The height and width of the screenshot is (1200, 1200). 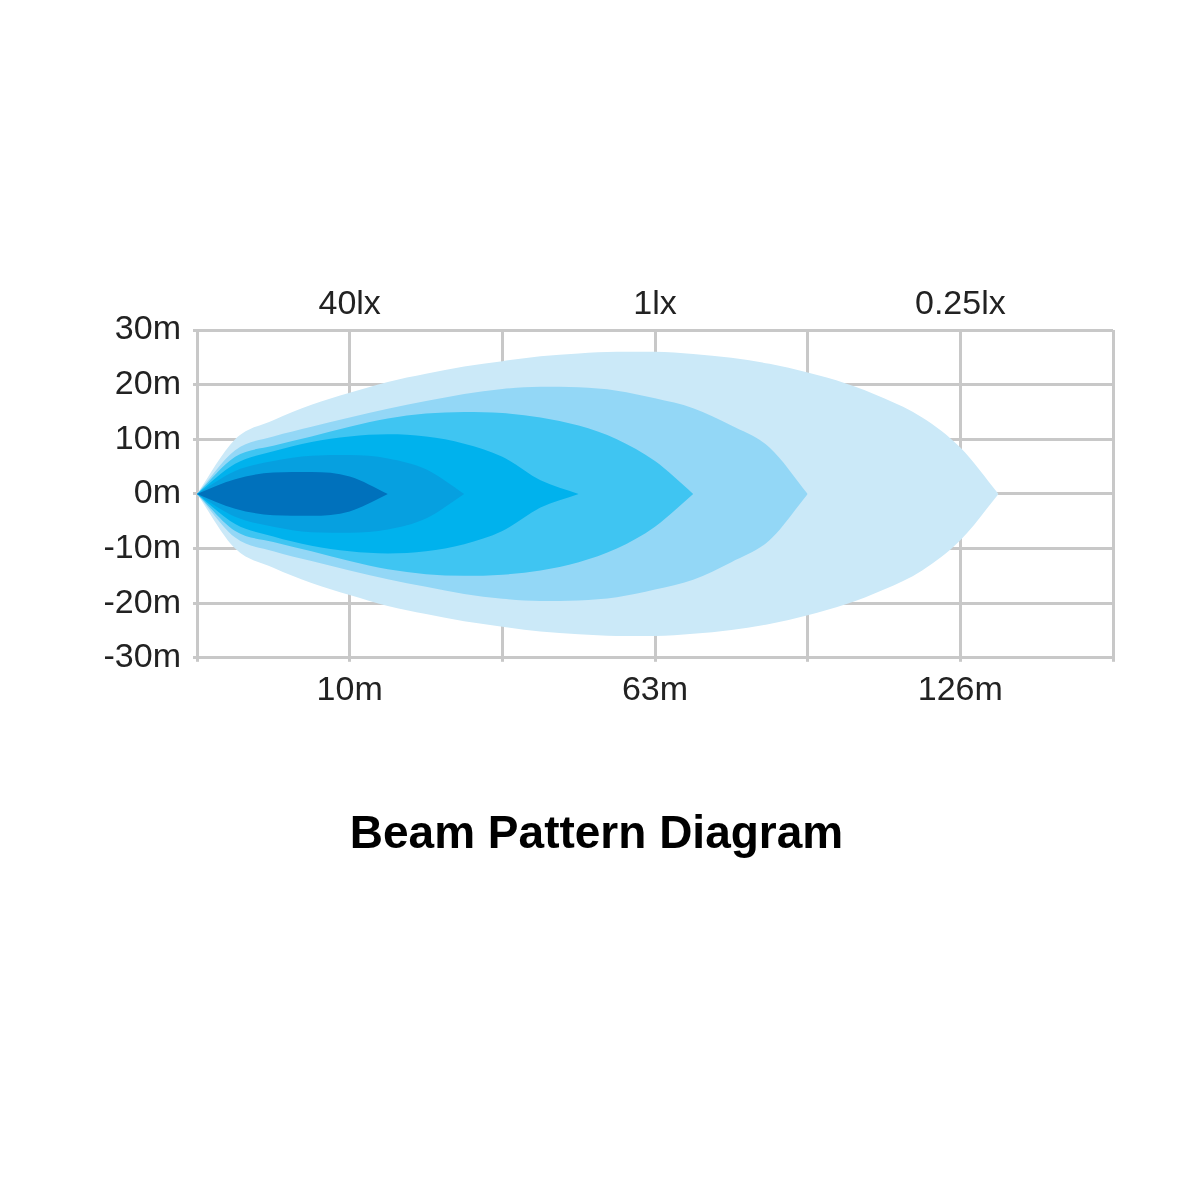 I want to click on y-tick-label: -10m, so click(x=142, y=545).